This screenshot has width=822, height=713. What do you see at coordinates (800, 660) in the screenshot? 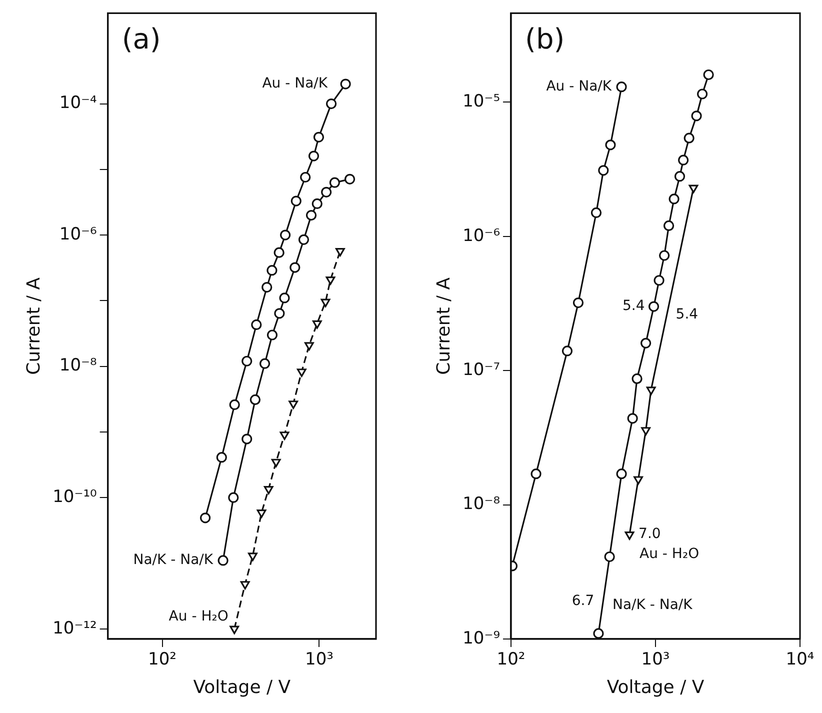
I see `x-tick-label: 10⁴` at bounding box center [800, 660].